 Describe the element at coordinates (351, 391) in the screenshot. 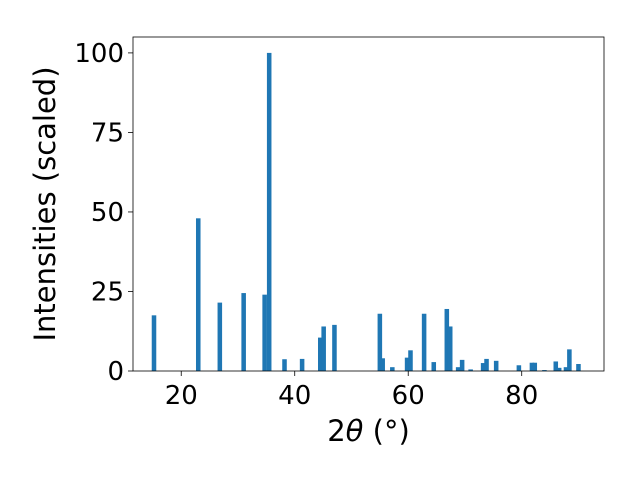

I see `x-axis-ticks: 20 40 60 80` at that location.